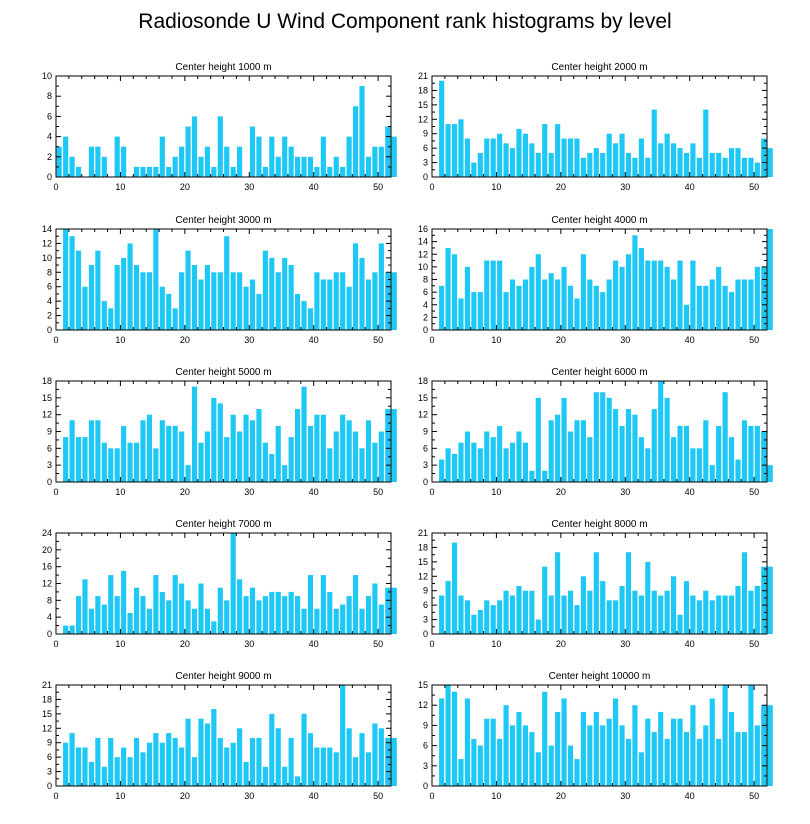 This screenshot has height=824, width=810. What do you see at coordinates (185, 492) in the screenshot?
I see `x-tick-label: 20` at bounding box center [185, 492].